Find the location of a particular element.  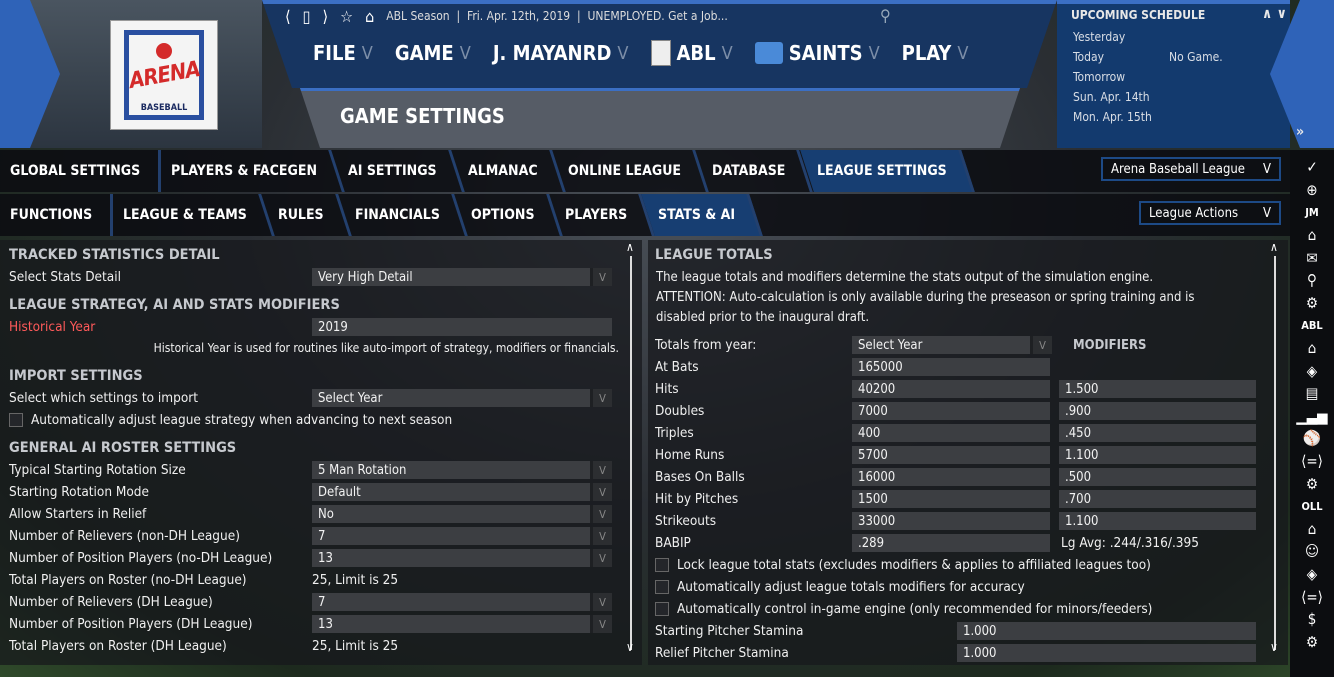

description-text: disabled prior to the inaugural draft. is located at coordinates (763, 317).